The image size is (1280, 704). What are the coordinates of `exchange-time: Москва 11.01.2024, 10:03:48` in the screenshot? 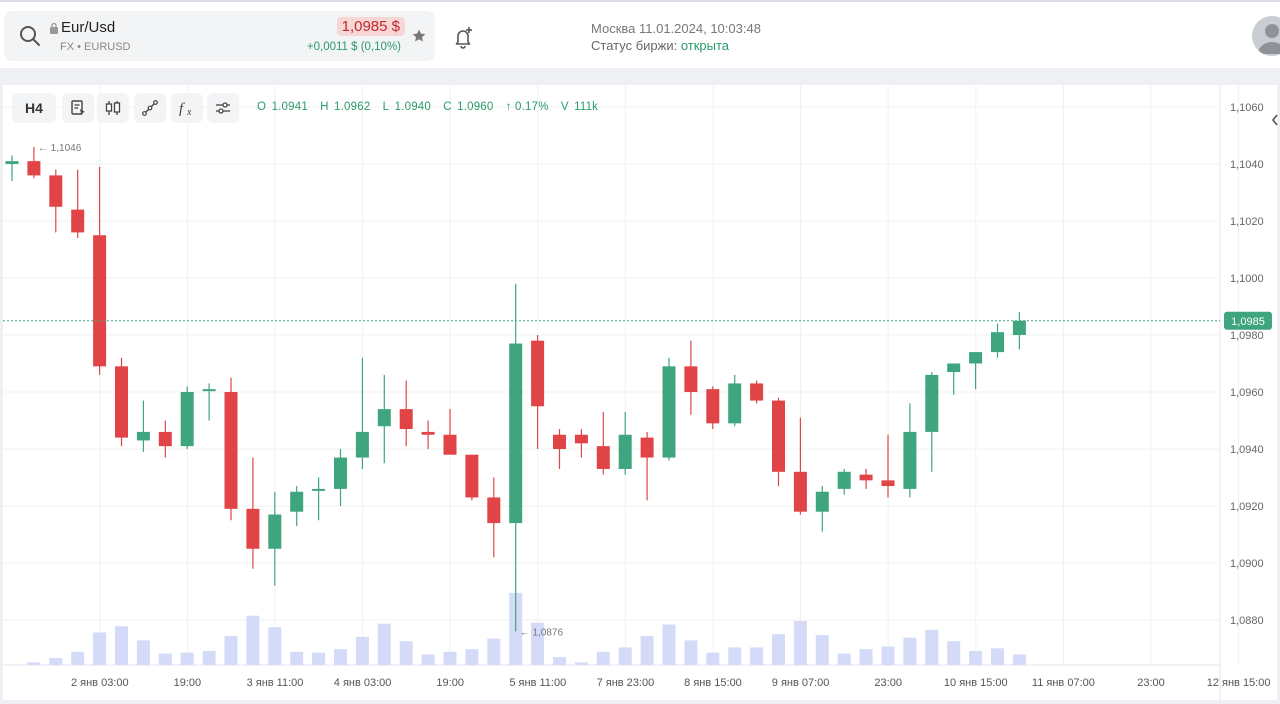 It's located at (676, 28).